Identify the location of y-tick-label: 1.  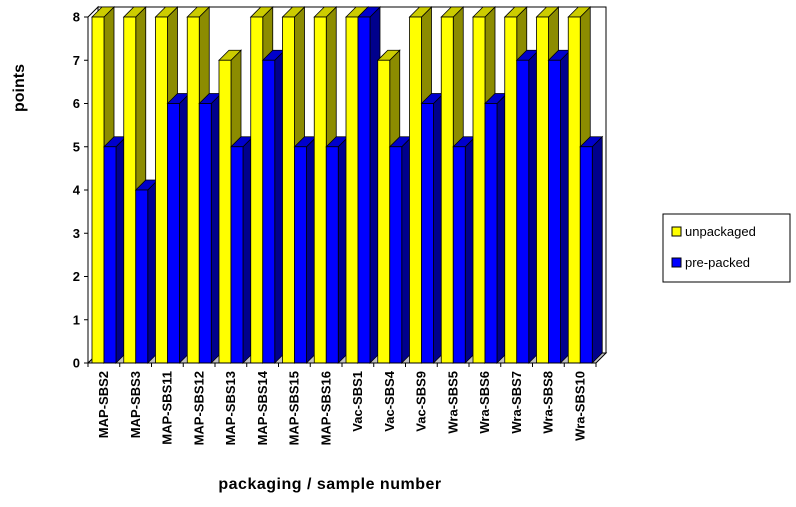
(76, 319).